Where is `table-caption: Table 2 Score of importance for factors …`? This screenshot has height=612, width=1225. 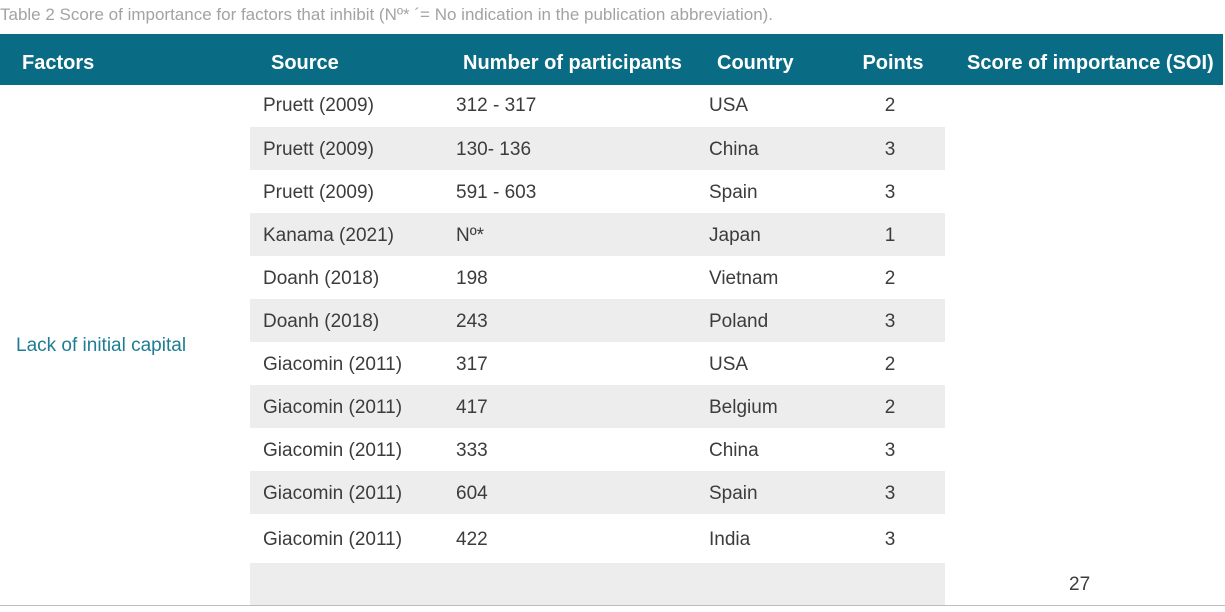 table-caption: Table 2 Score of importance for factors … is located at coordinates (387, 14).